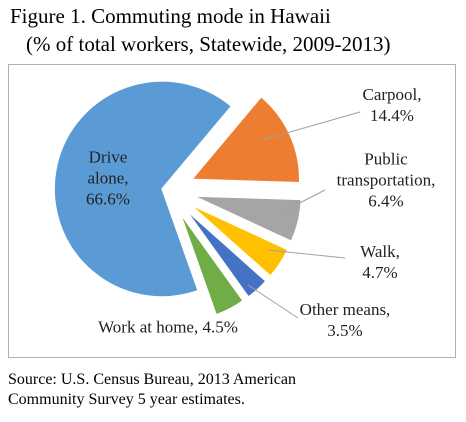 Image resolution: width=466 pixels, height=422 pixels. Describe the element at coordinates (170, 16) in the screenshot. I see `chart-title: Figure 1. Commuting mode in Hawaii` at that location.